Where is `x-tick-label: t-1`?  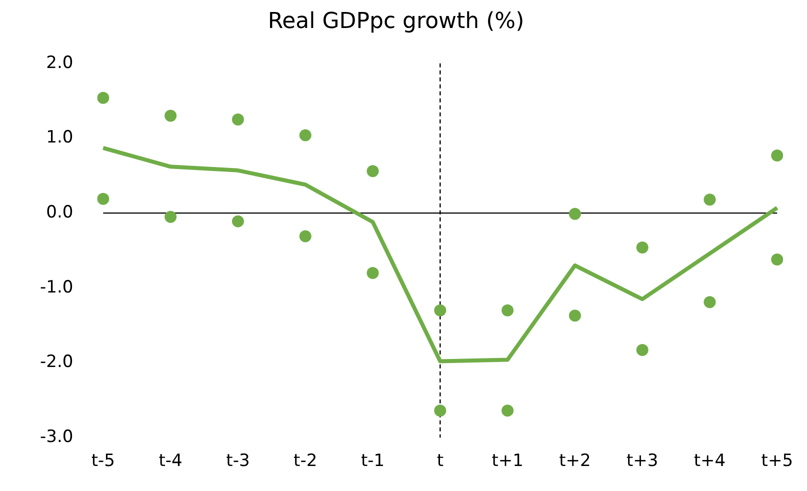 x-tick-label: t-1 is located at coordinates (372, 461).